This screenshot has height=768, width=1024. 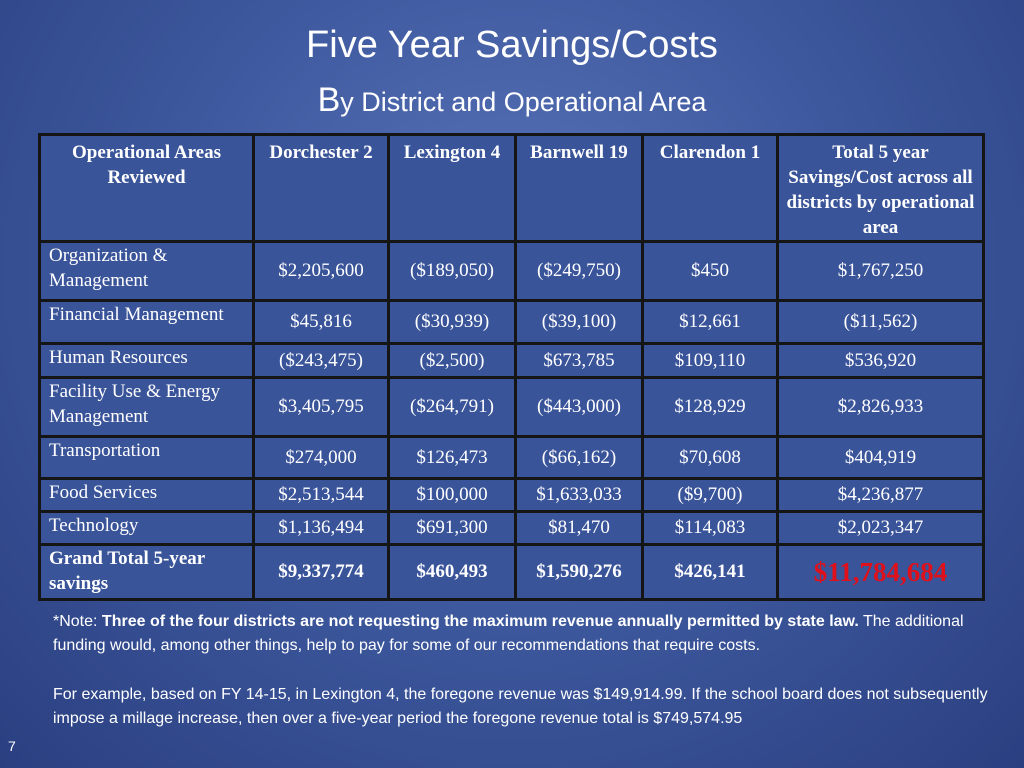 I want to click on subtitle-initial: B, so click(x=329, y=100).